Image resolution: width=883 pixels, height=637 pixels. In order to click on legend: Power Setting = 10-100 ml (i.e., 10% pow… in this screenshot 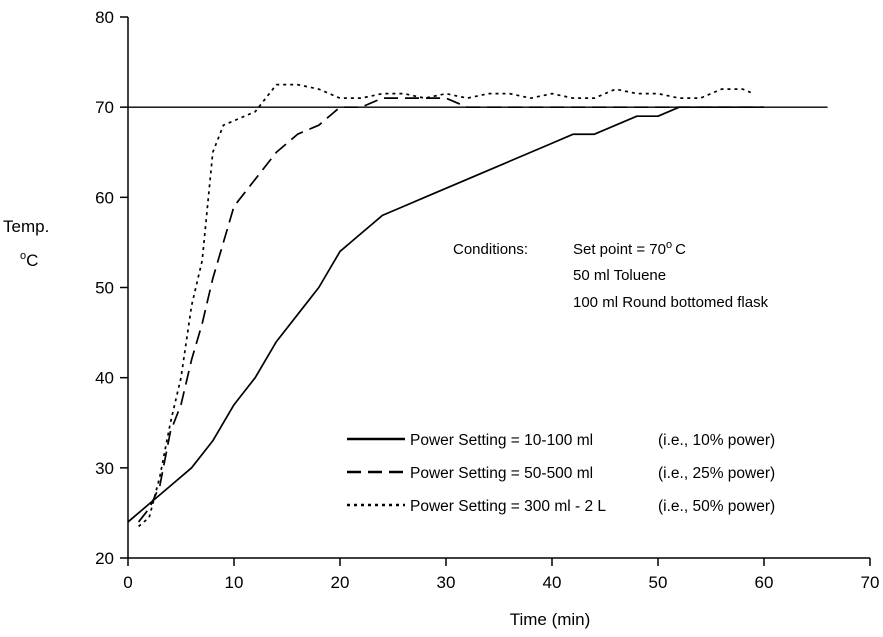, I will do `click(561, 473)`.